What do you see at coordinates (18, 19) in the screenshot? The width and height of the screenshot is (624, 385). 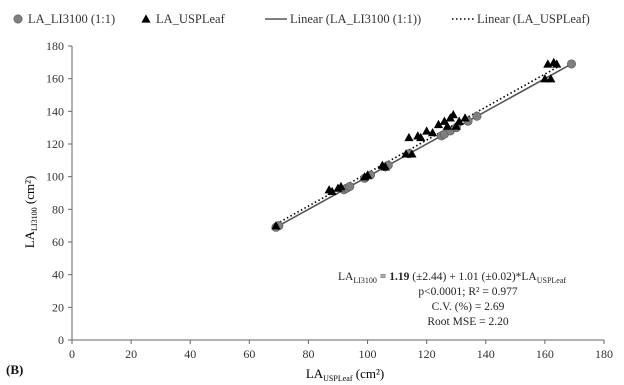 I see `legend-circle-marker` at bounding box center [18, 19].